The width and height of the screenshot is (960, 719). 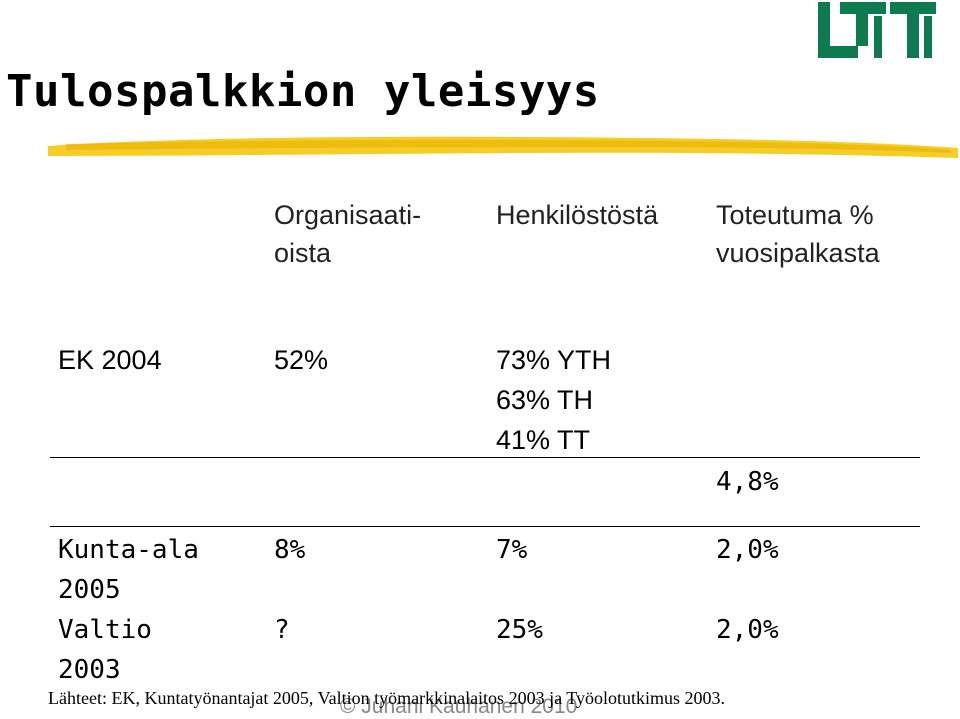 What do you see at coordinates (577, 215) in the screenshot?
I see `header-staff: Henkilöstöstä` at bounding box center [577, 215].